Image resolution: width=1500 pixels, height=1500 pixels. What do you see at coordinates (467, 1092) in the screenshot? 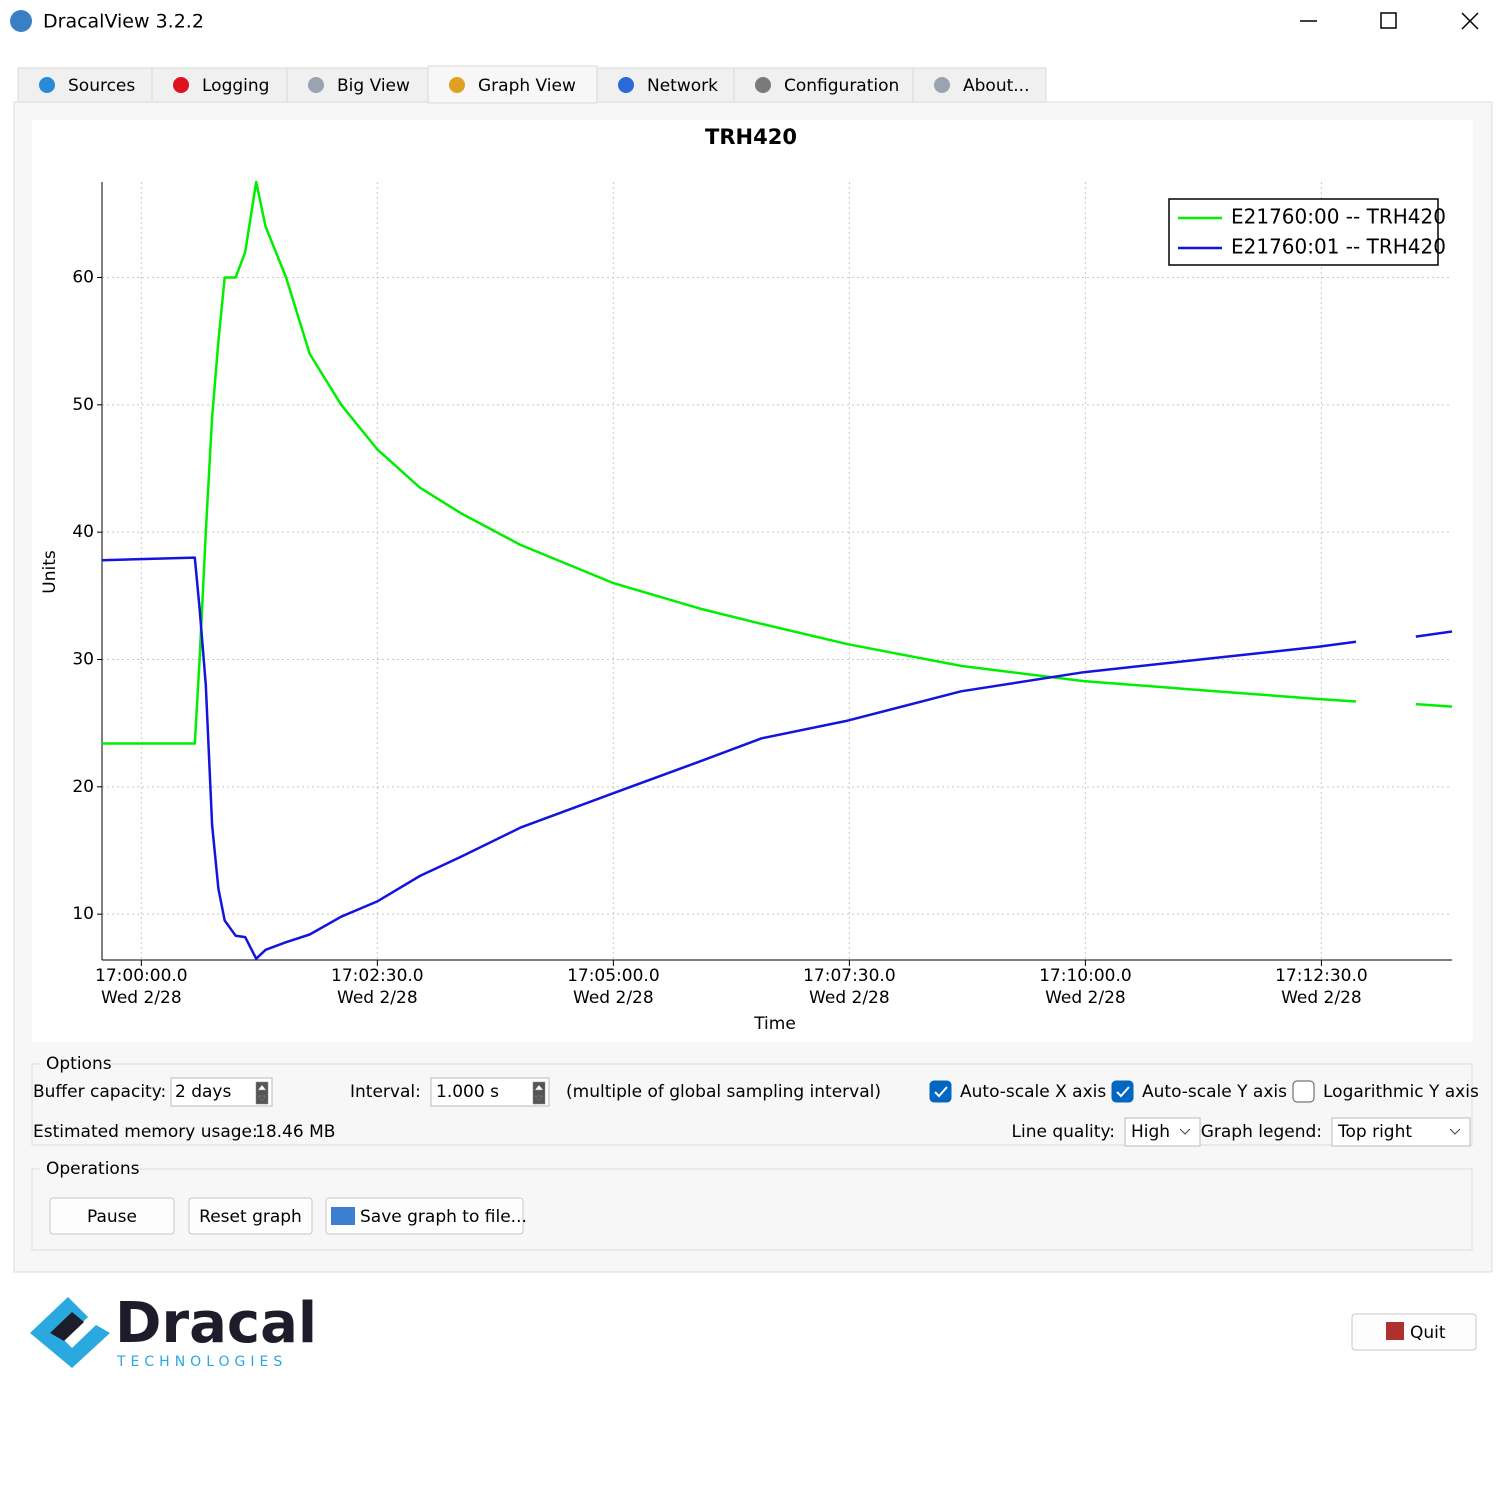
I see `interval-value: 1.000 s` at bounding box center [467, 1092].